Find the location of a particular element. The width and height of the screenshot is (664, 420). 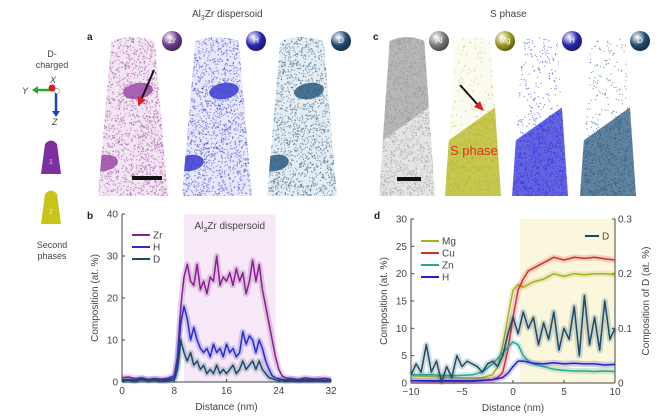

x-tick-label: 10 is located at coordinates (615, 392).